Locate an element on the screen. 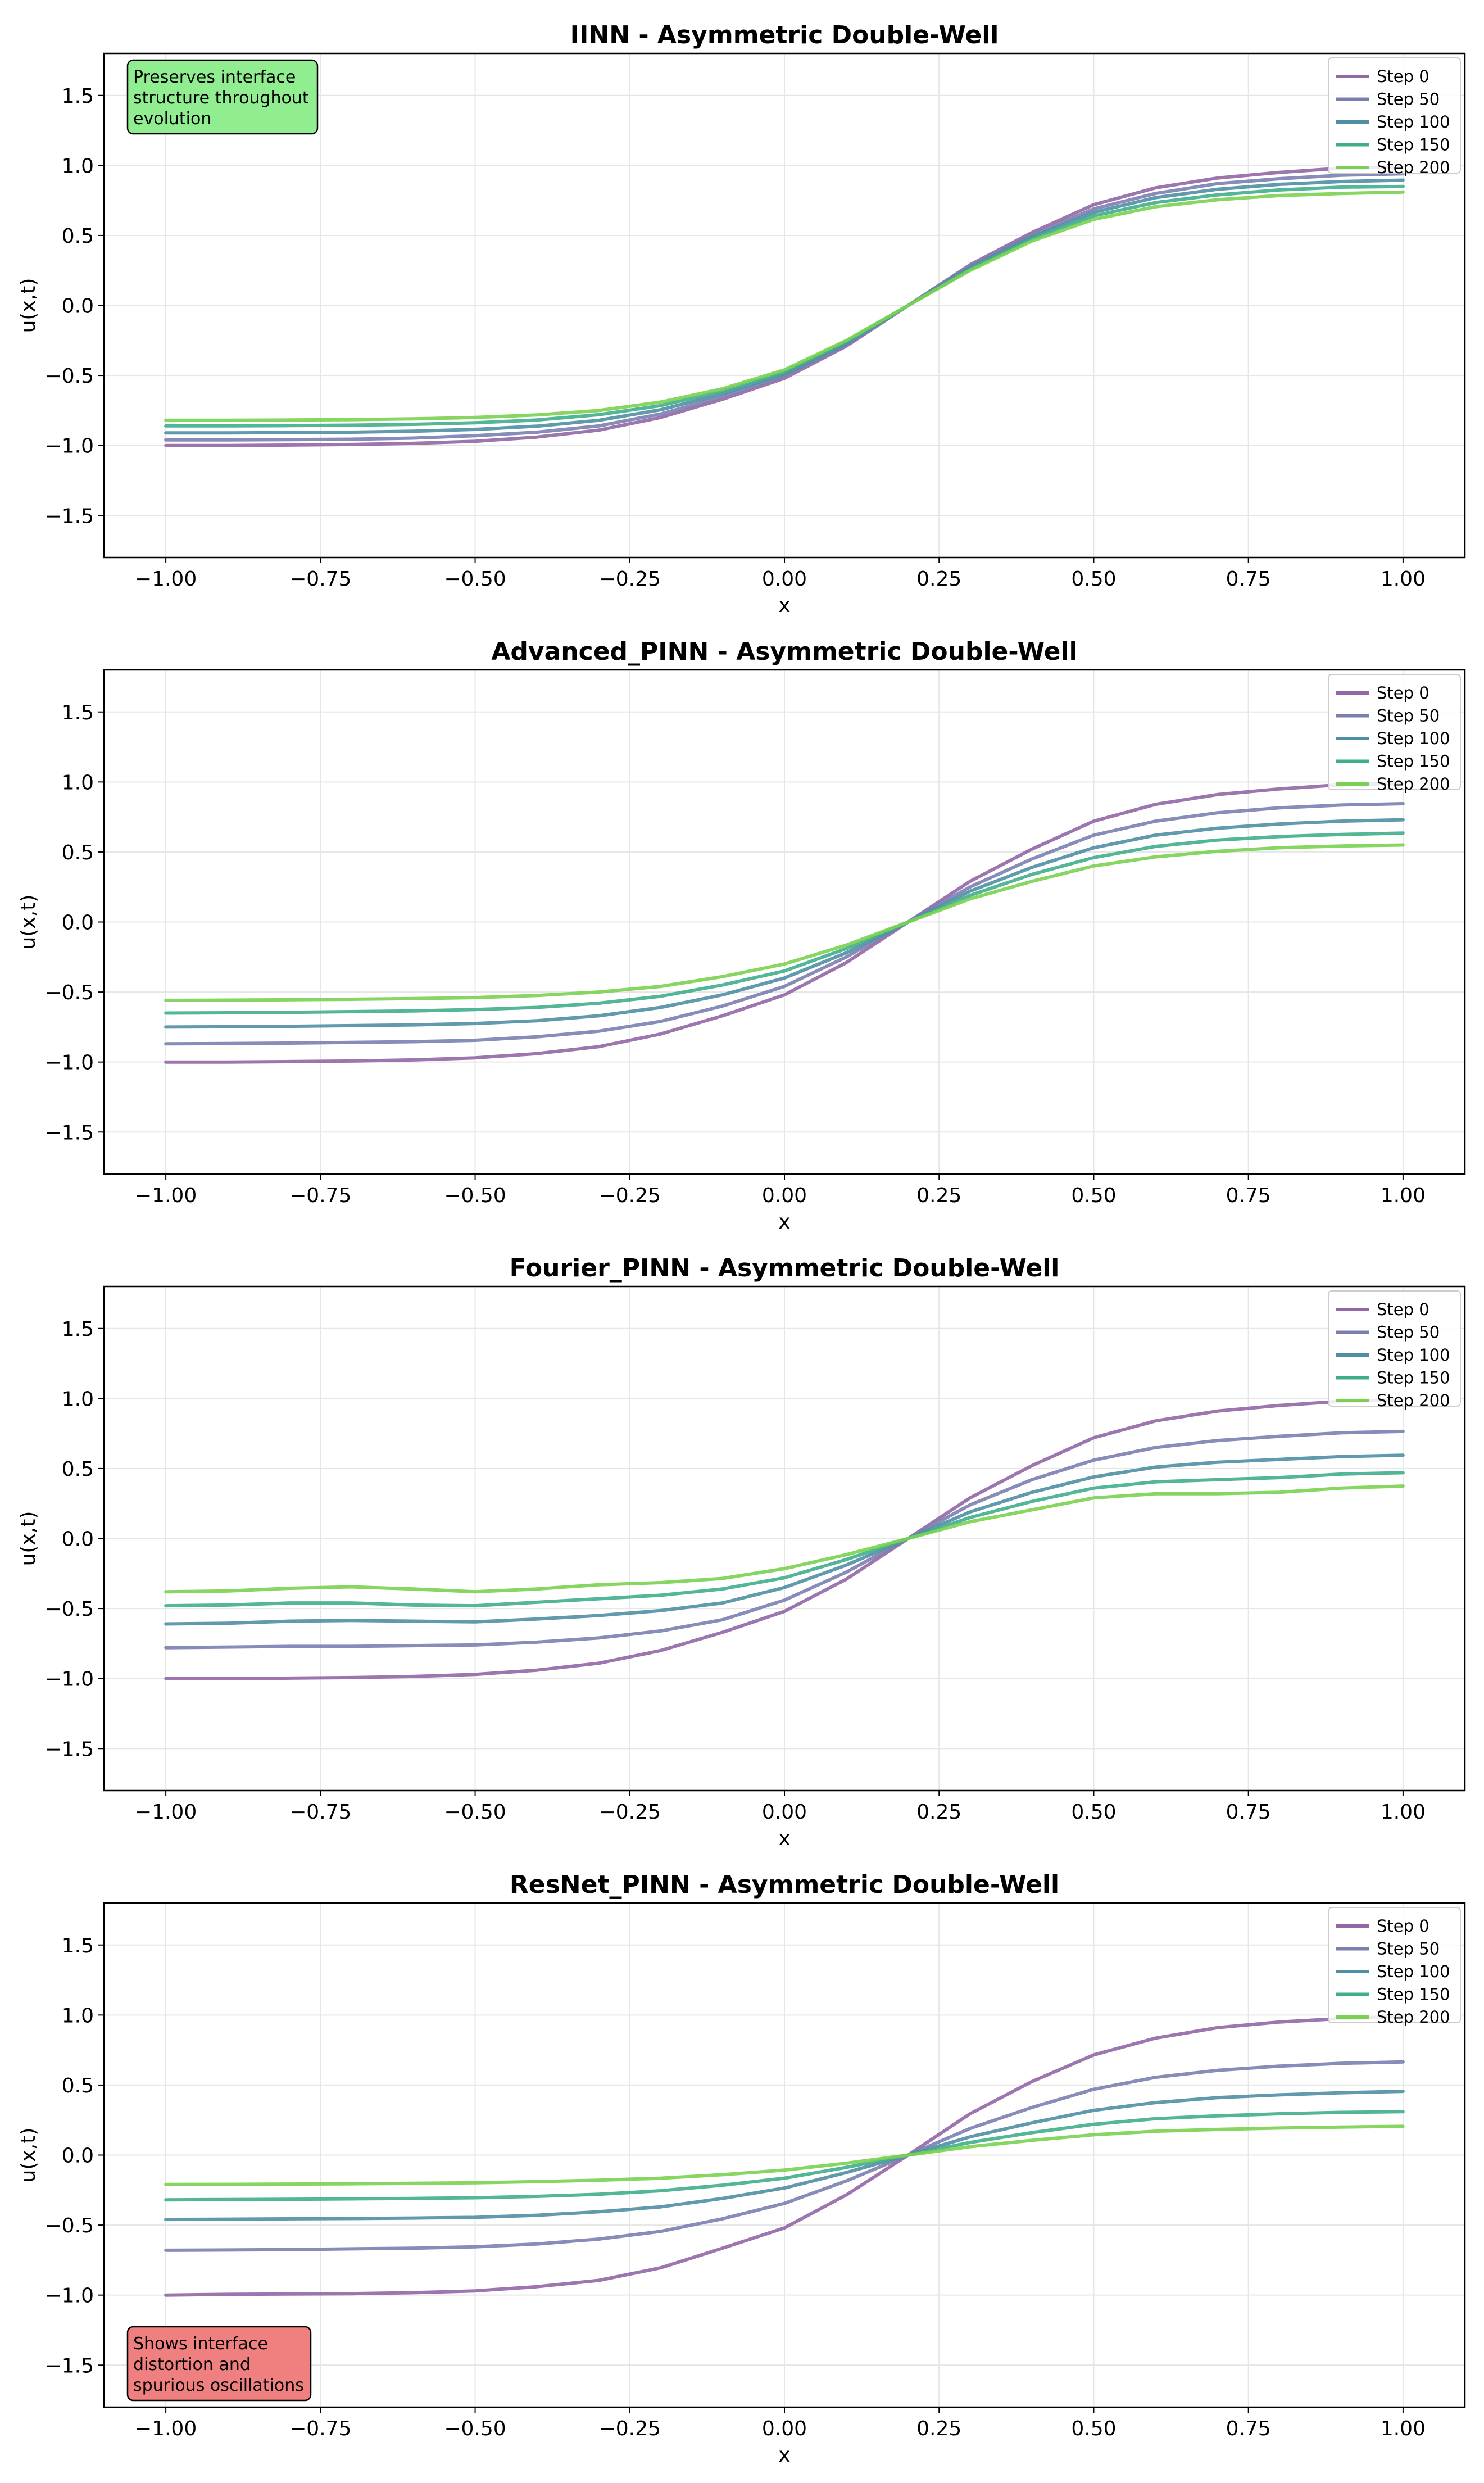 This screenshot has height=2483, width=1484. chart-title: ResNet_PINN - Asymmetric Double-Well is located at coordinates (784, 1885).